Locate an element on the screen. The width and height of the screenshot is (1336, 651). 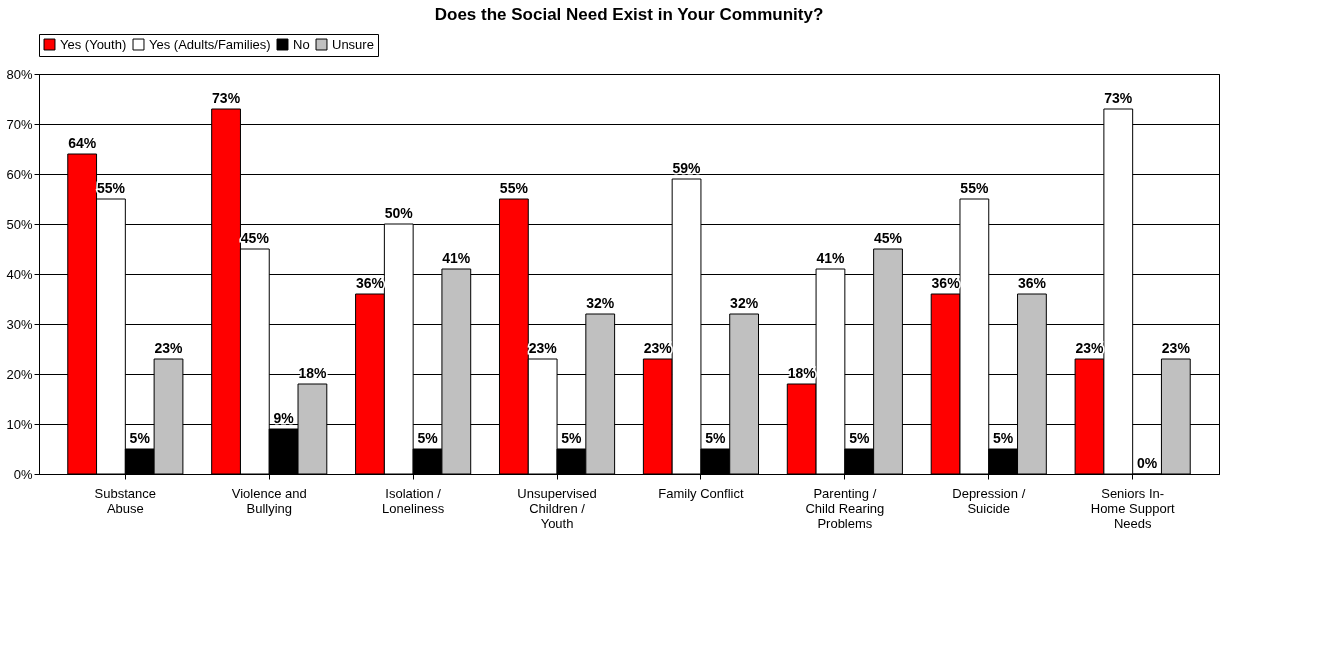
data-label: 0% is located at coordinates (1147, 463).